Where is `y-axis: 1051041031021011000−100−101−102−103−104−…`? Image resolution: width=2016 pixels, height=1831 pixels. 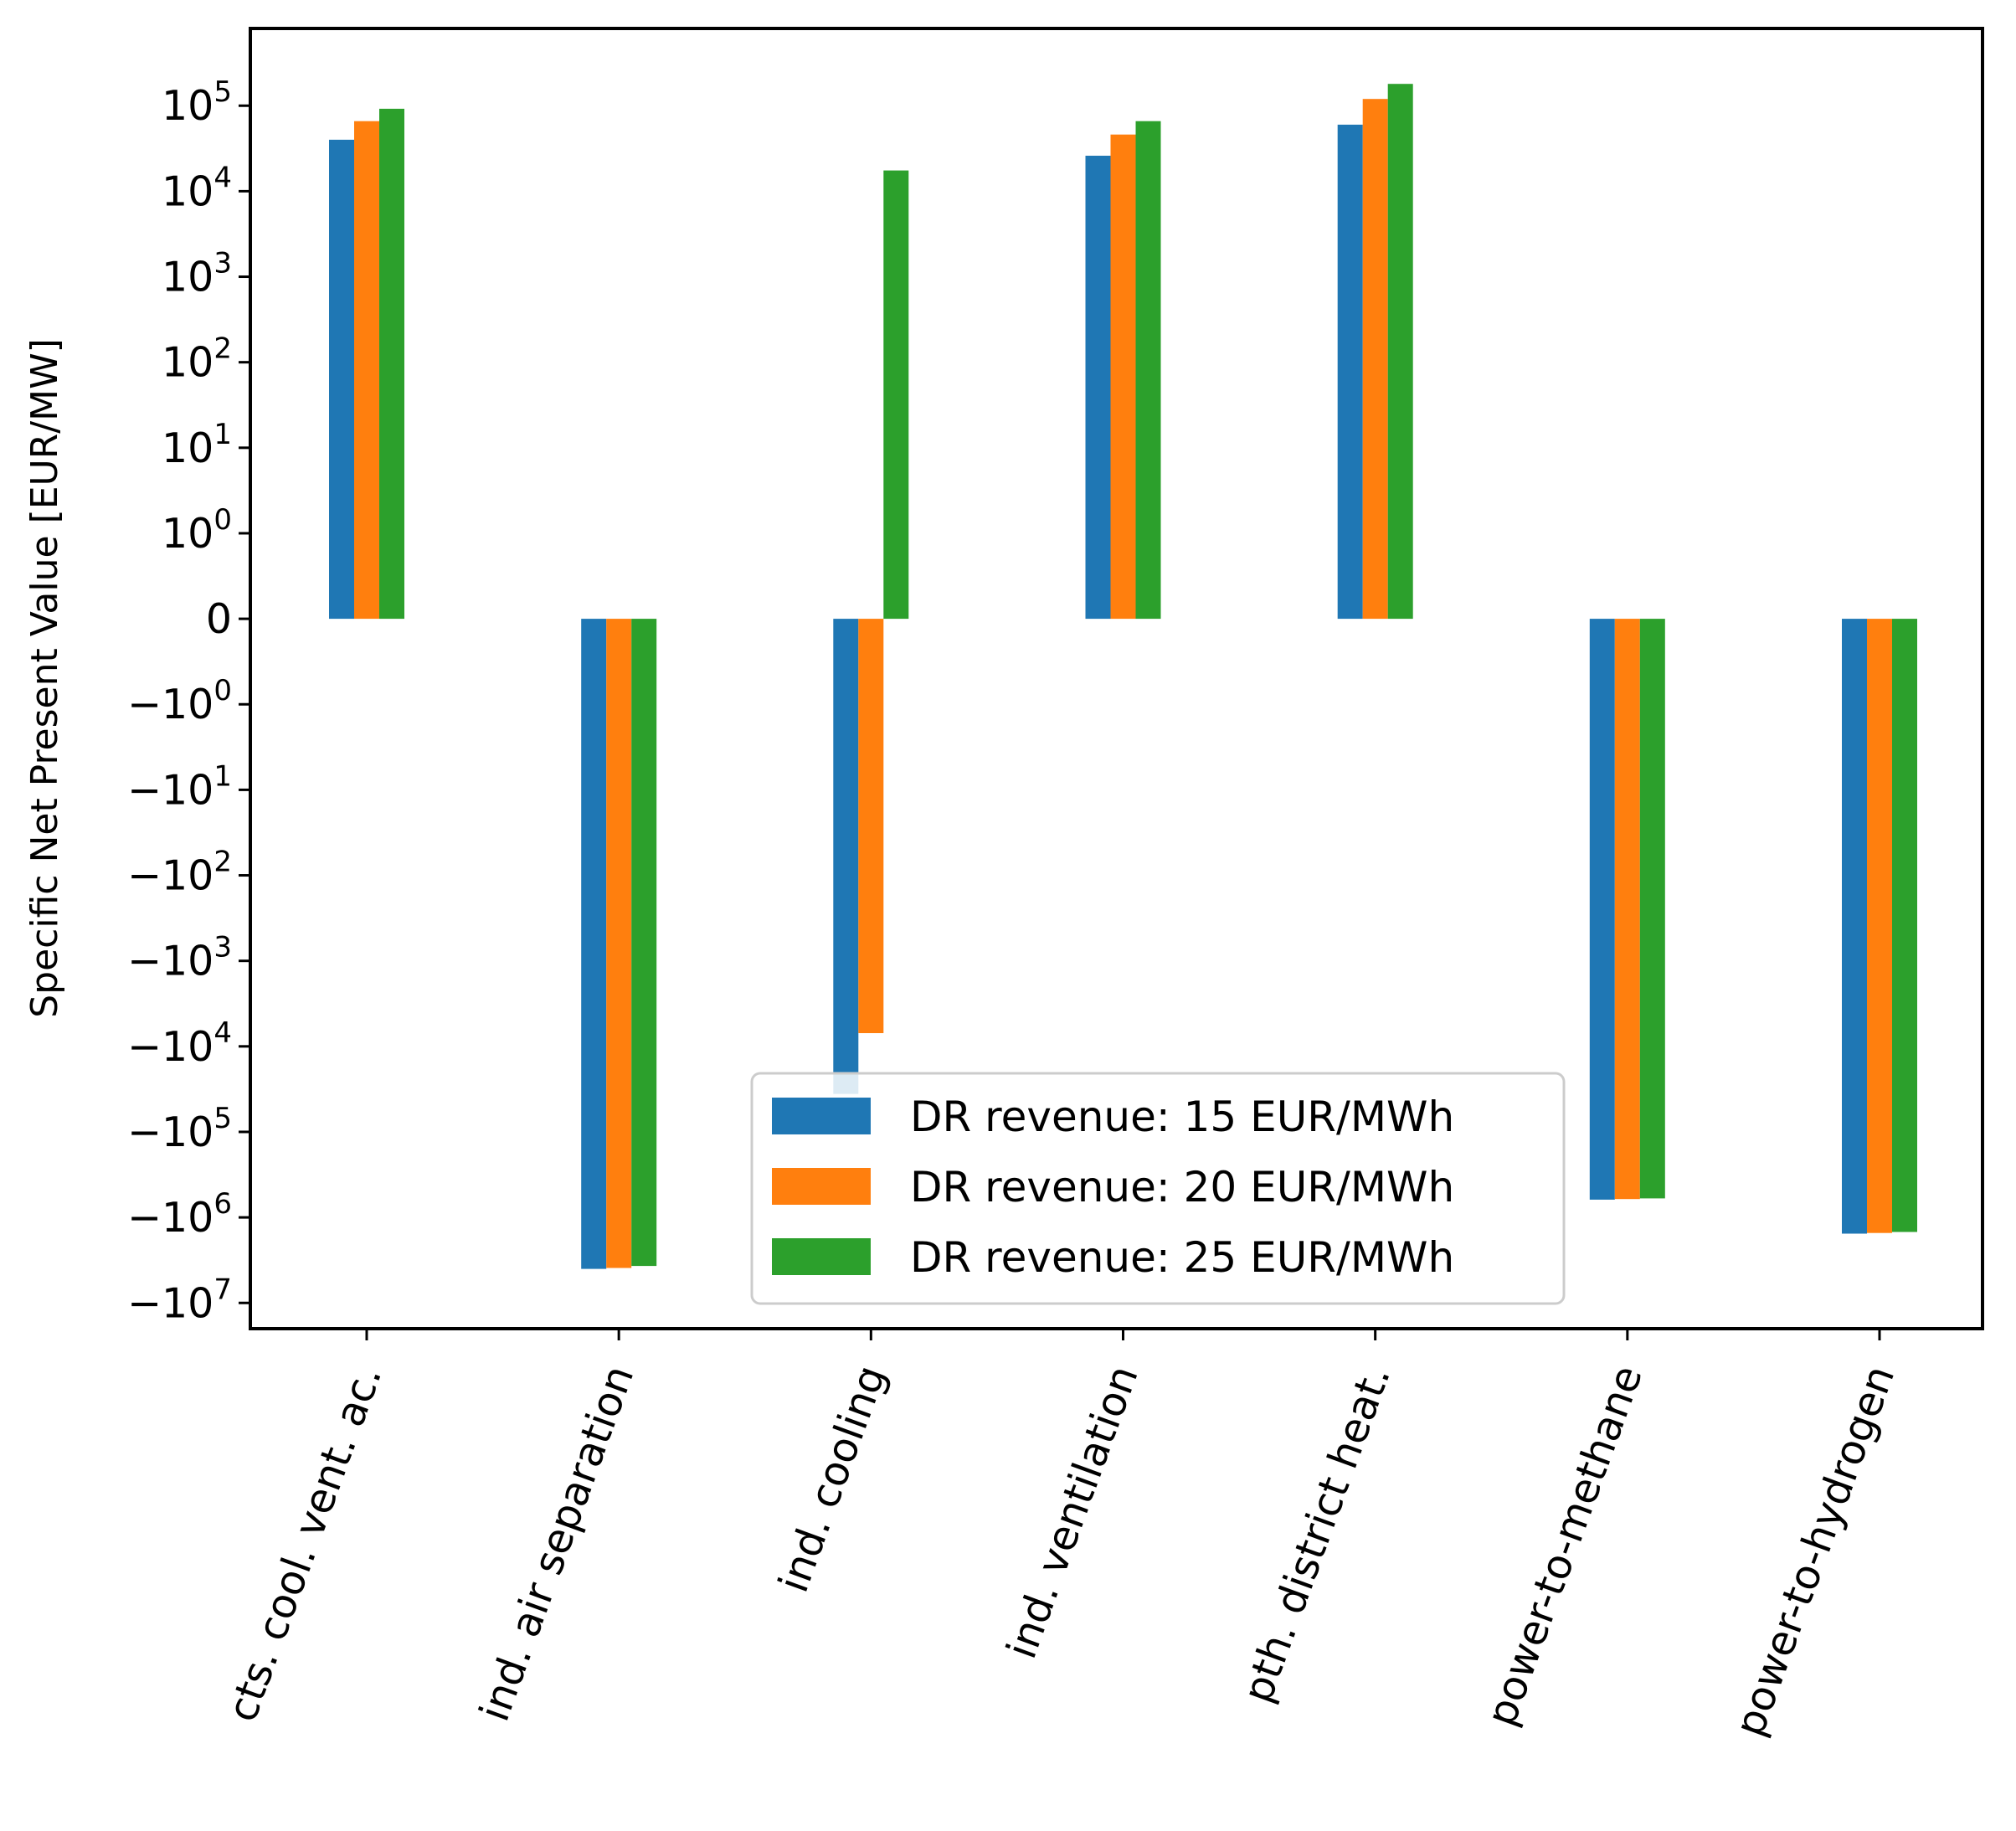
y-axis: 1051041031021011000−100−101−102−103−104−… is located at coordinates (188, 701).